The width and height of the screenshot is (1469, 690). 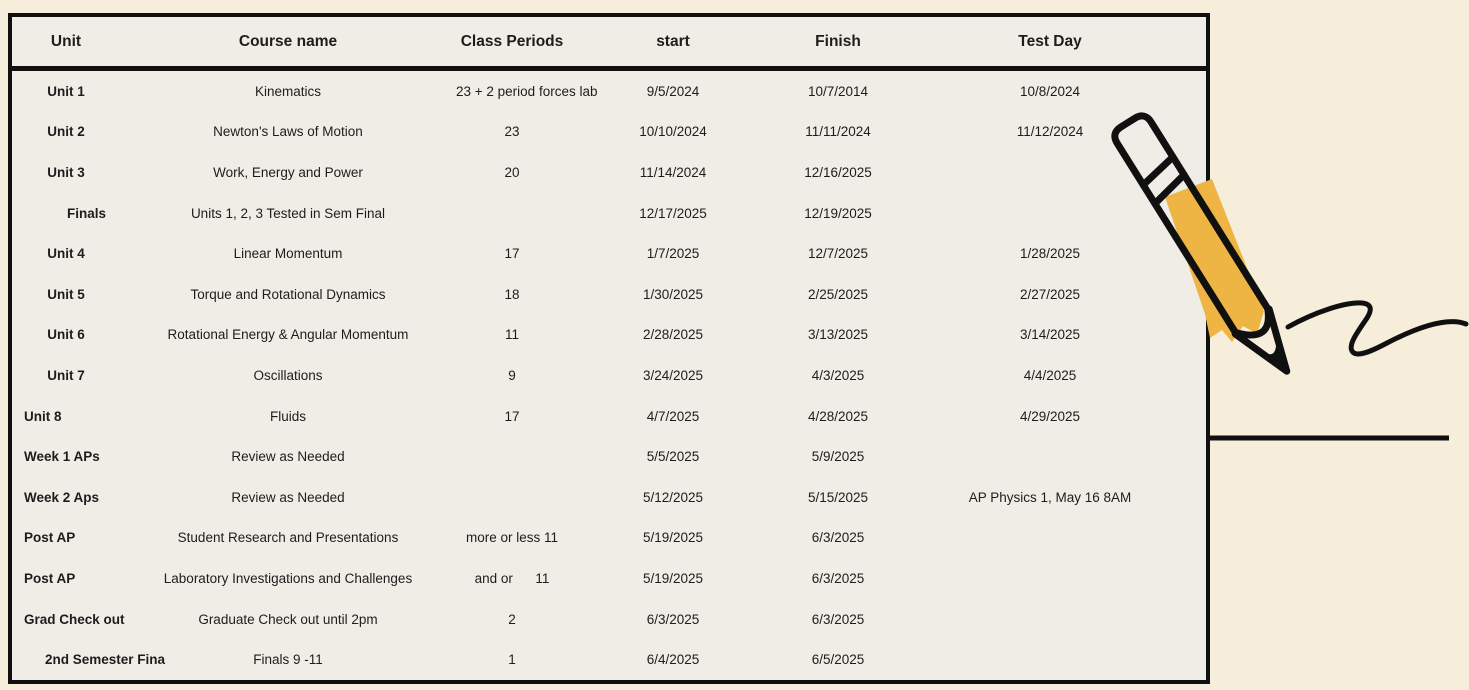 I want to click on cell-class-periods: and or 11, so click(x=512, y=578).